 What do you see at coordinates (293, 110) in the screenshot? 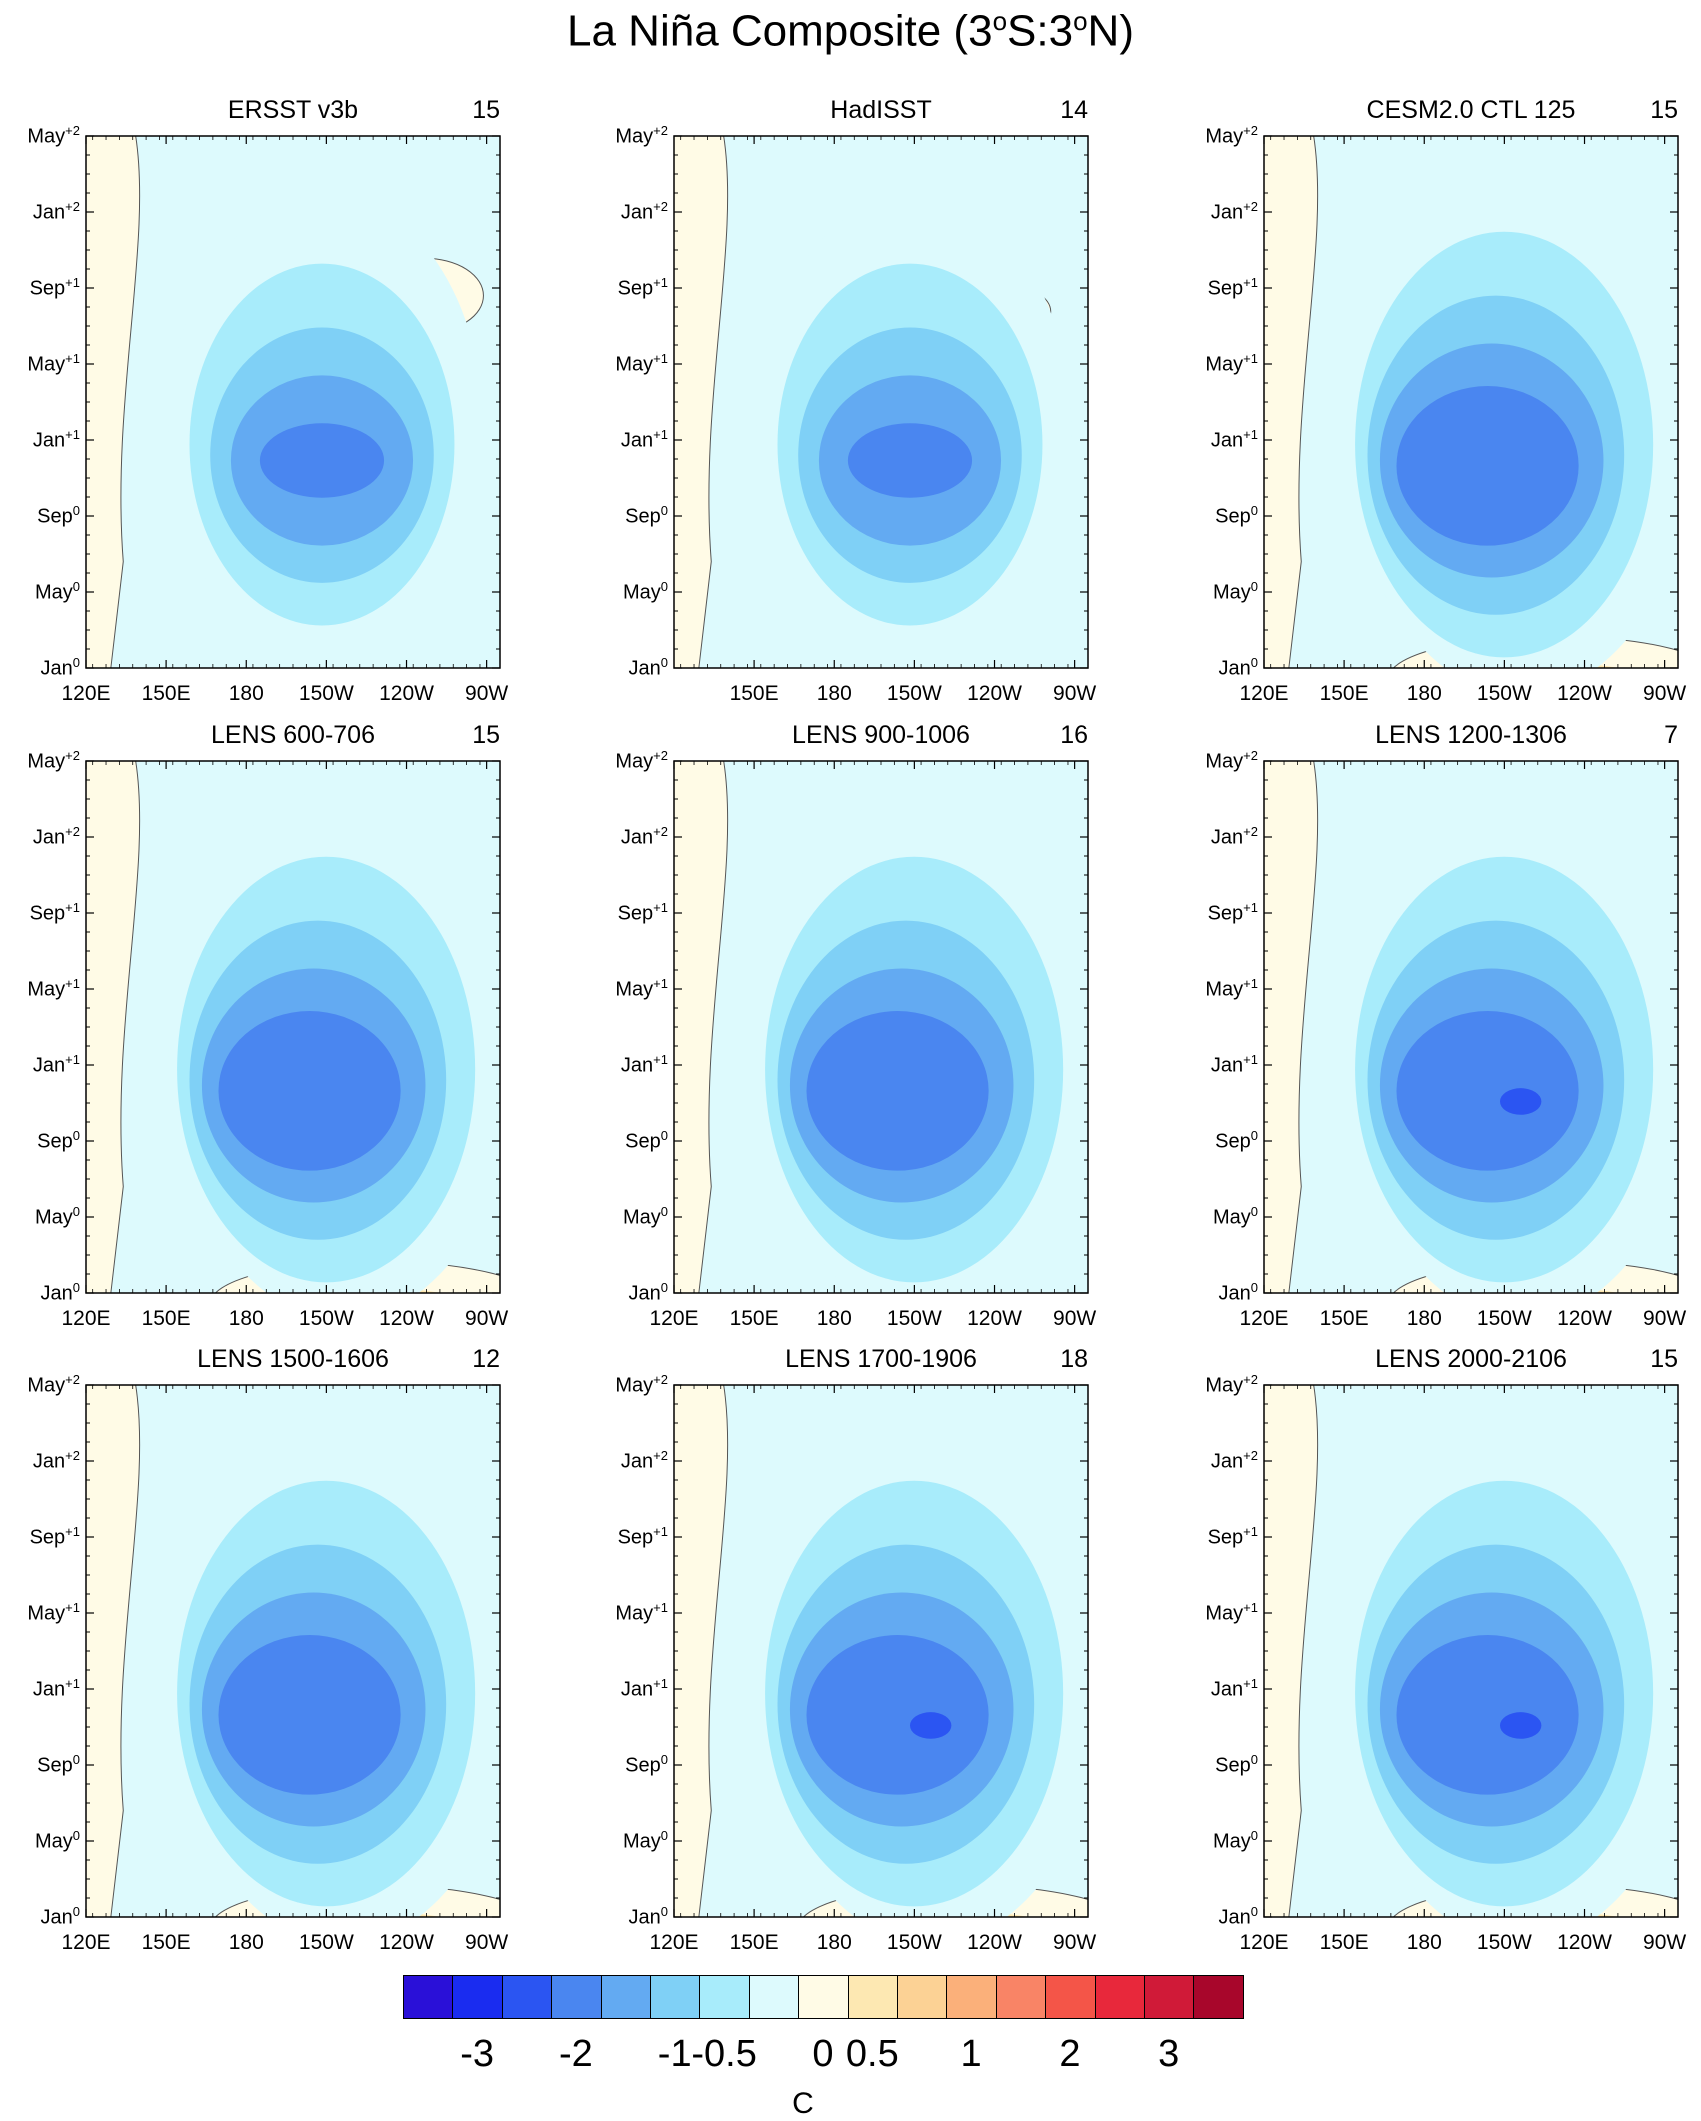
I see `panel-title: ERSST v3b` at bounding box center [293, 110].